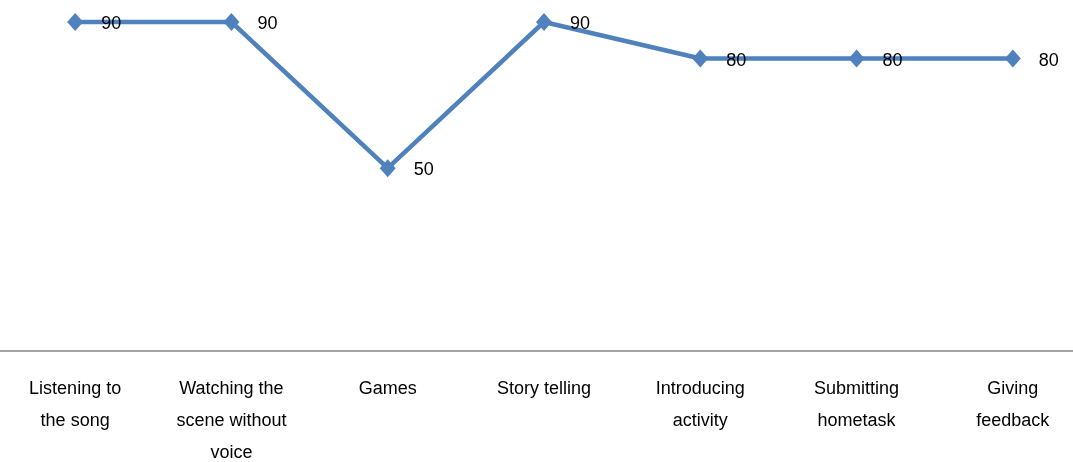 The height and width of the screenshot is (462, 1073). Describe the element at coordinates (857, 404) in the screenshot. I see `x-tick-label: Submitting hometask` at that location.